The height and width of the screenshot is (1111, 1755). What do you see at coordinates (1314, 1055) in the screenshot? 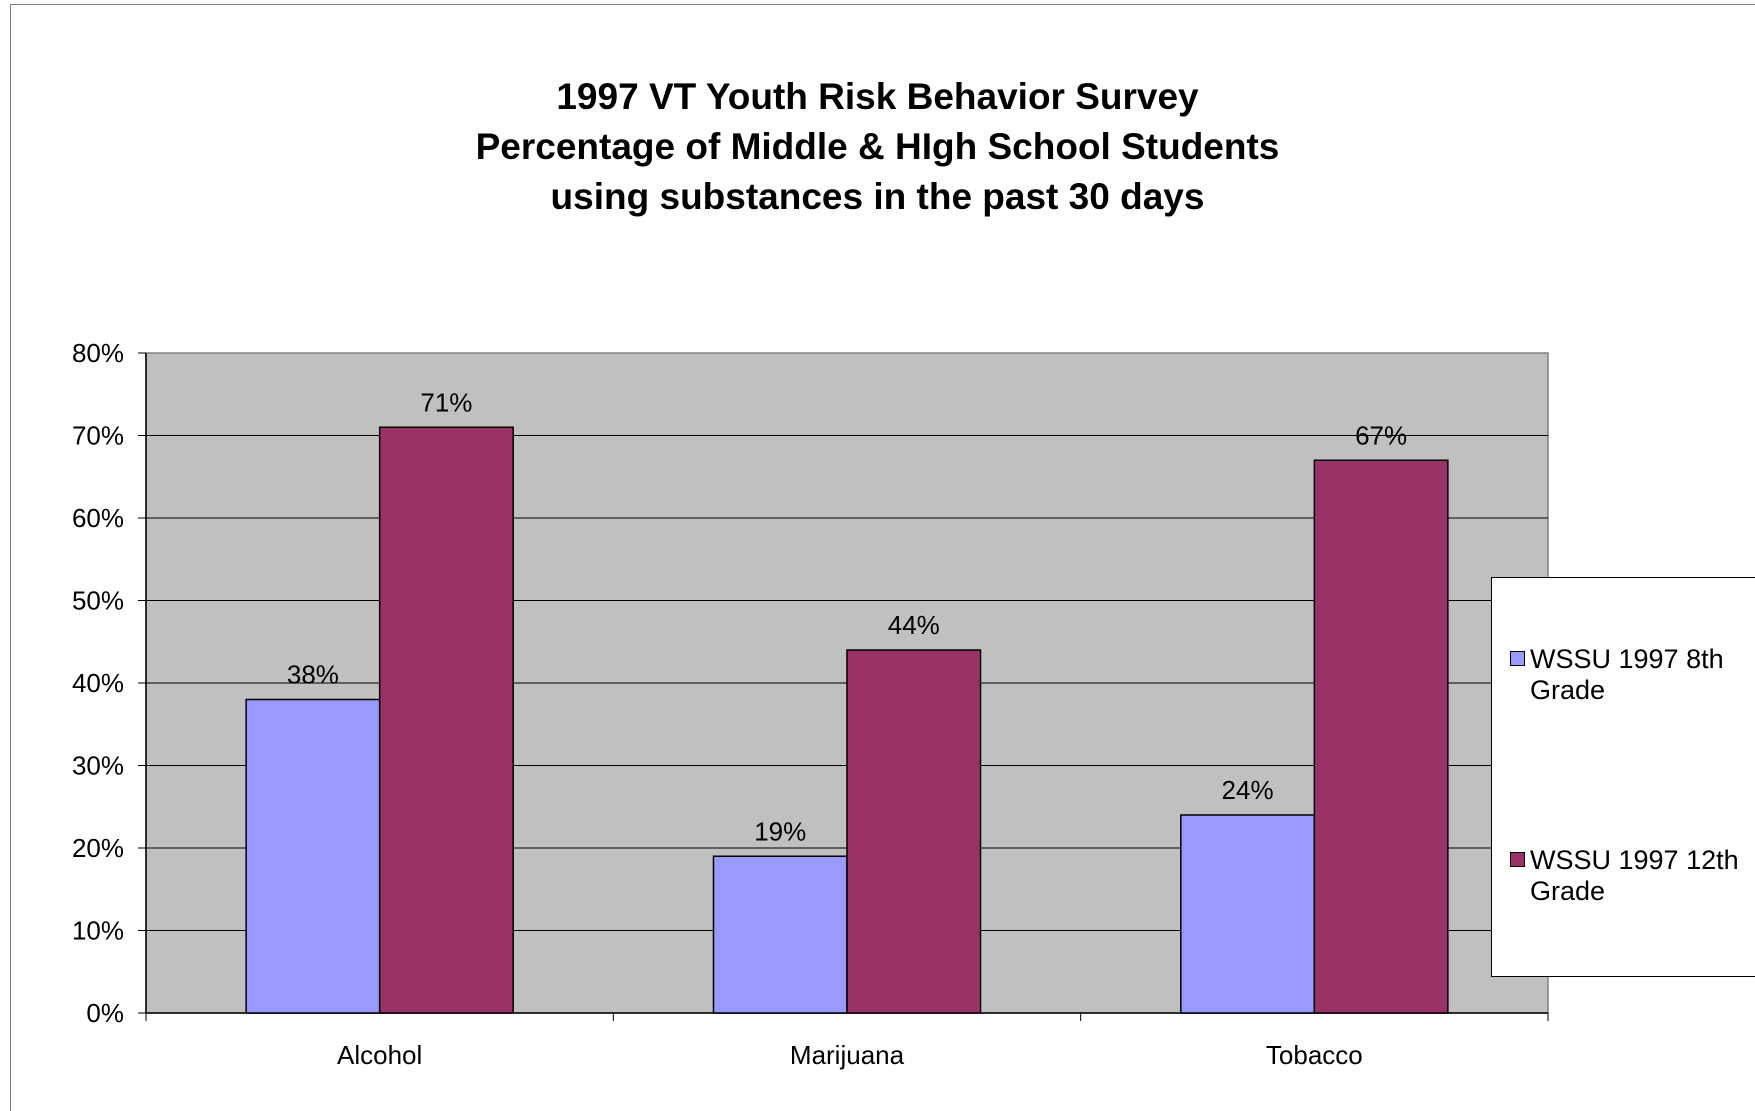
I see `x-tick-label: Tobacco` at bounding box center [1314, 1055].